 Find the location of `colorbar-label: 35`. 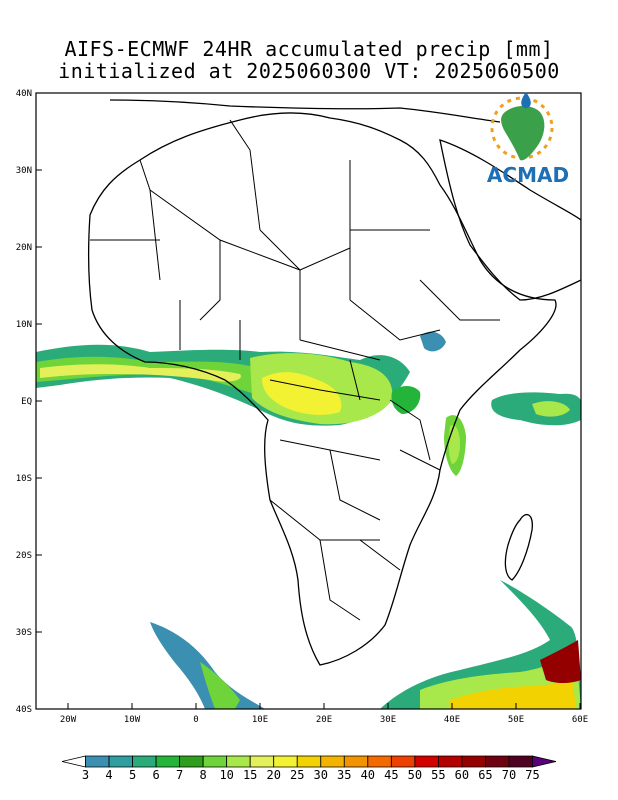

colorbar-label: 35 is located at coordinates (344, 775).